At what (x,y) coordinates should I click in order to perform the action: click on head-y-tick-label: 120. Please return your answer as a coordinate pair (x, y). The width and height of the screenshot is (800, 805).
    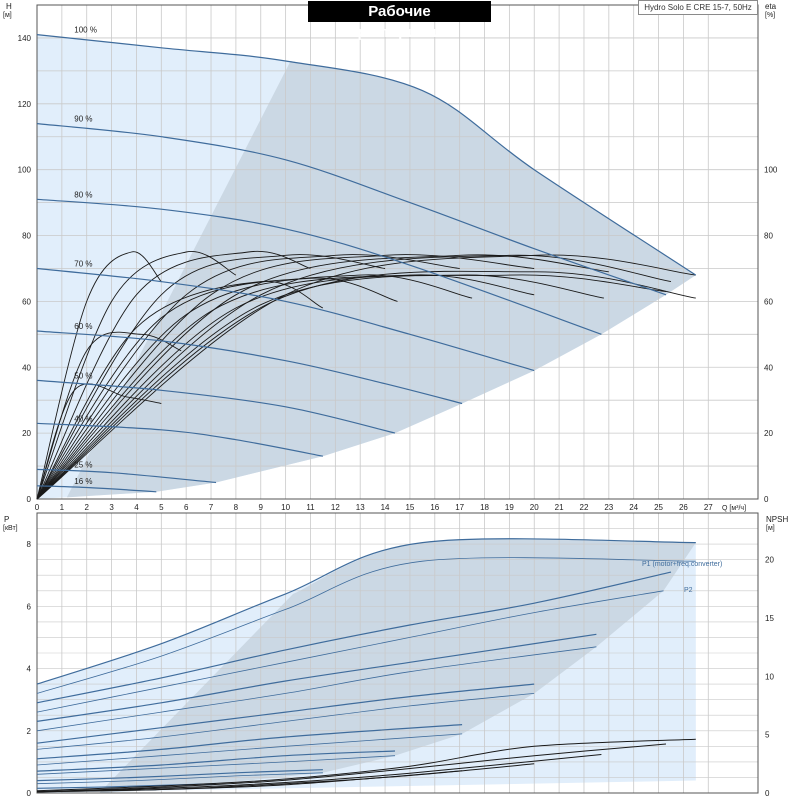
    Looking at the image, I should click on (25, 104).